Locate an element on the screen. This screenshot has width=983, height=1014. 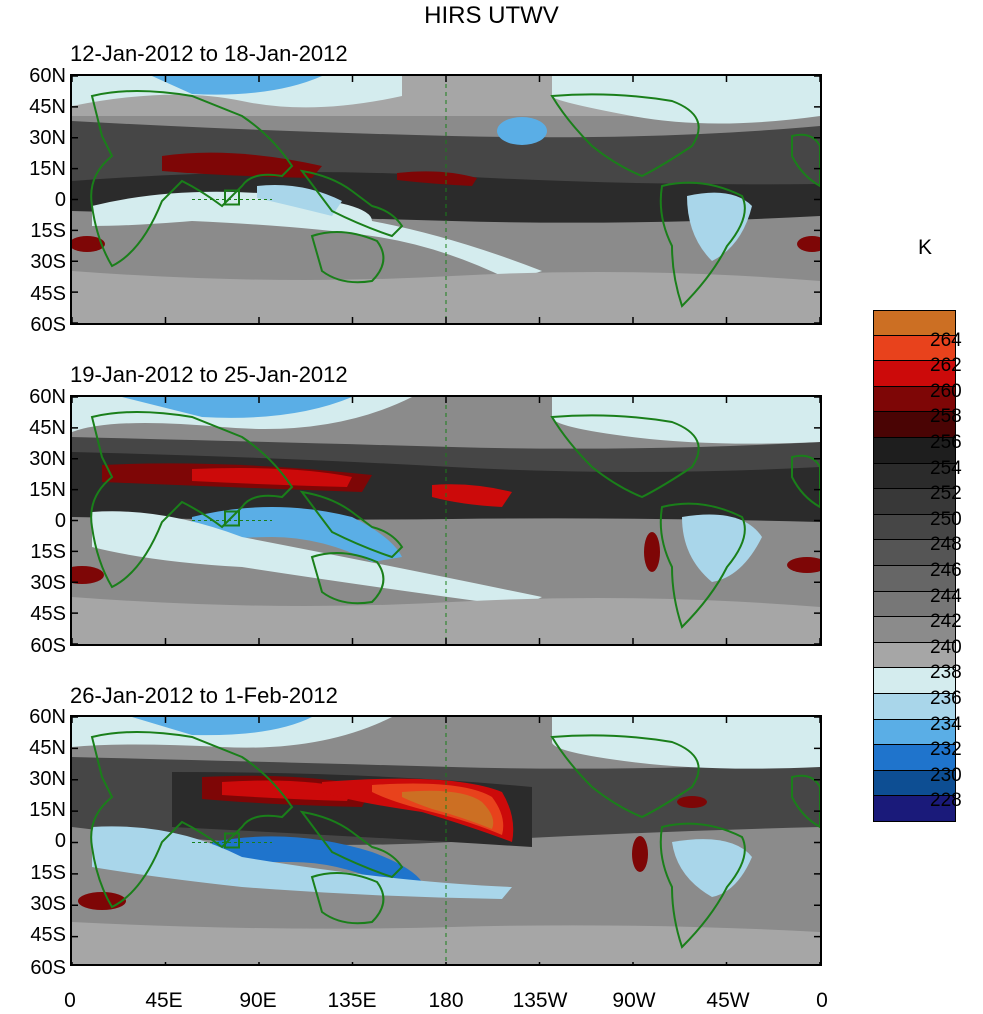
colorbar-tick-label: 264 is located at coordinates (946, 340).